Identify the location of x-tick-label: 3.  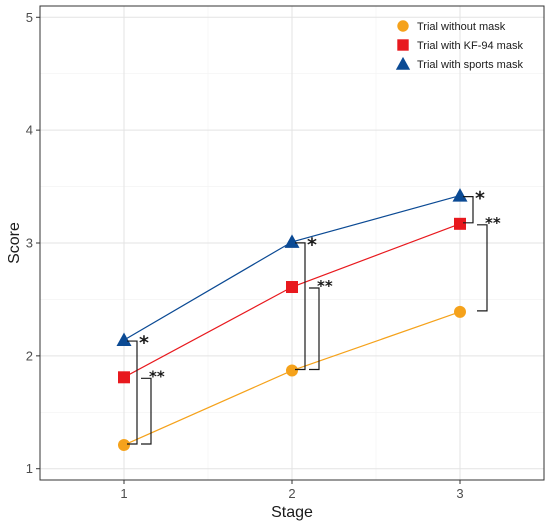
(459, 493).